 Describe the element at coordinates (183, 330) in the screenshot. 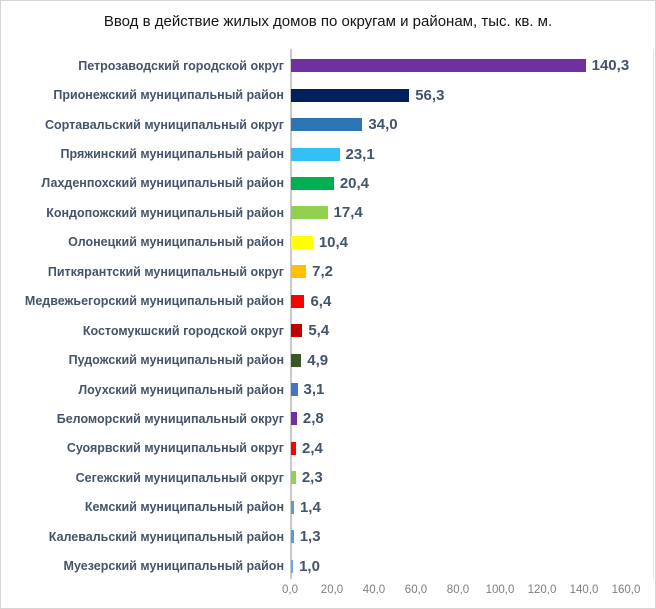

I see `category-label: Костомукшский городской округ` at that location.